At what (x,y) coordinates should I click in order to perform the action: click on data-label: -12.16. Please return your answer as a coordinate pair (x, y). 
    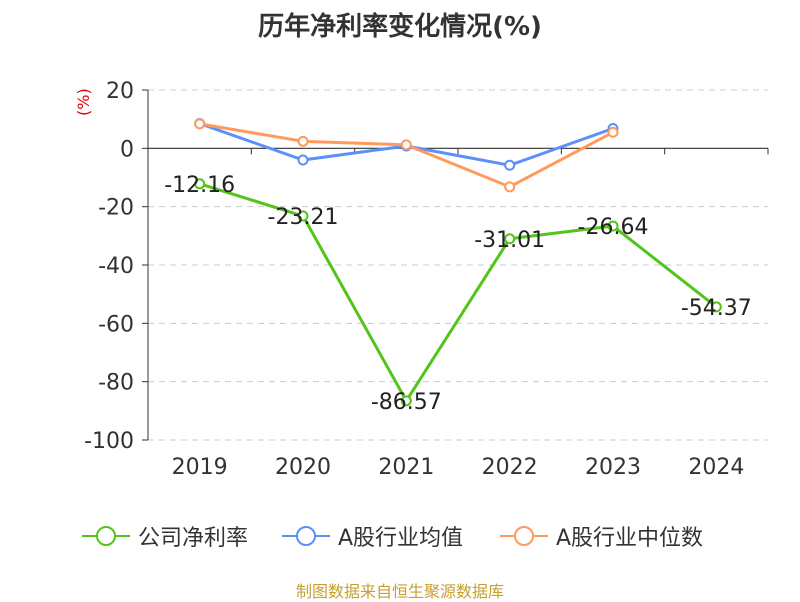
    Looking at the image, I should click on (199, 185).